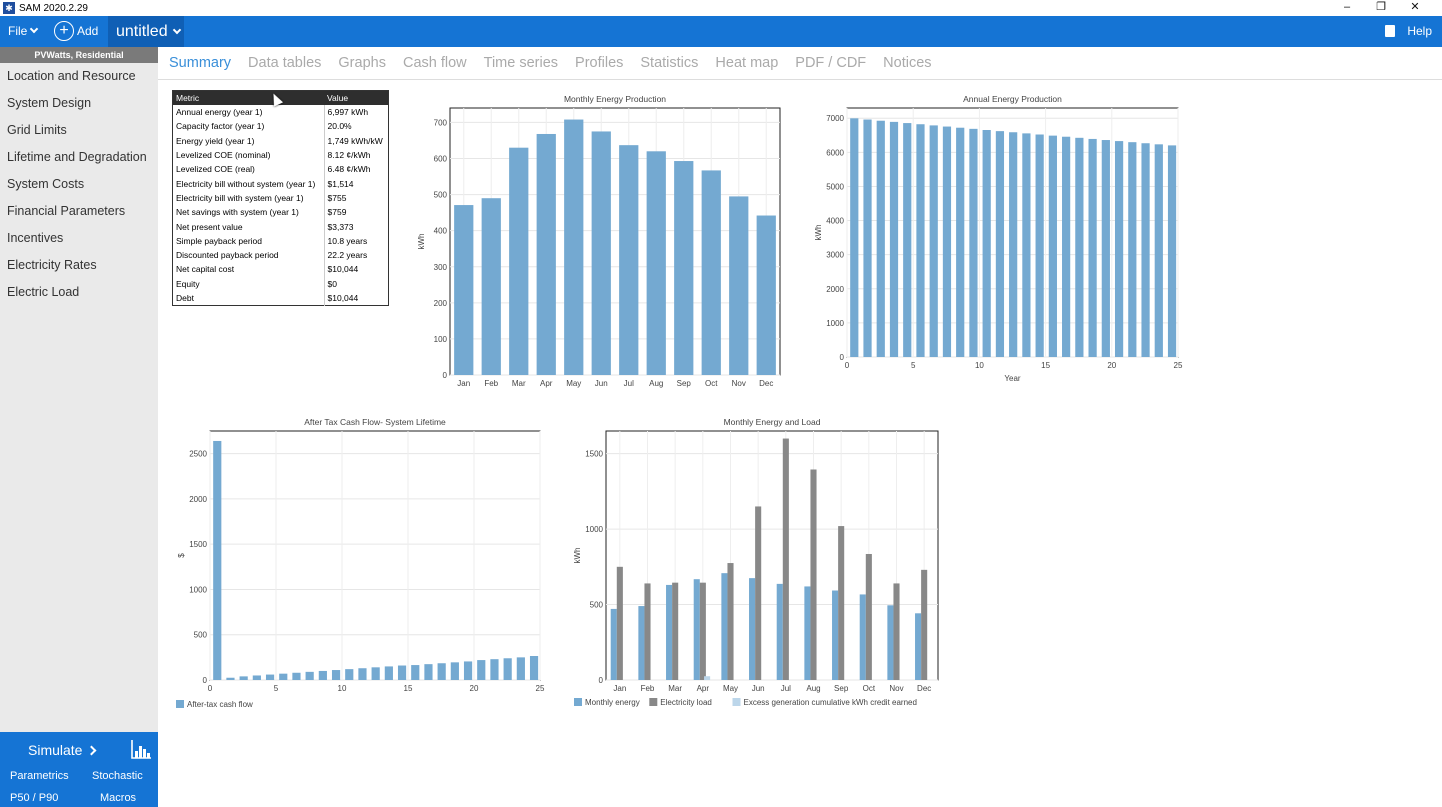  Describe the element at coordinates (205, 269) in the screenshot. I see `metric-name: Net capital cost` at that location.